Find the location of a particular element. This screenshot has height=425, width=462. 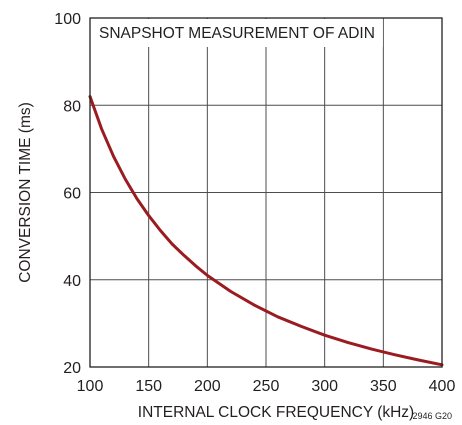

y-axis-title: CONVERSION TIME (ms) is located at coordinates (25, 192).